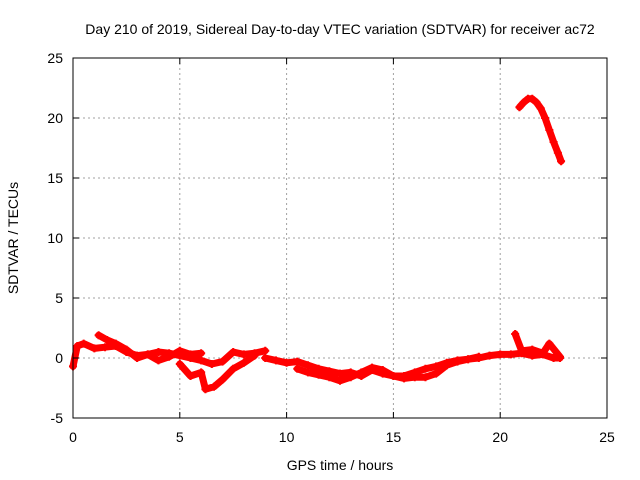  What do you see at coordinates (73, 437) in the screenshot?
I see `x-tick-label: 0` at bounding box center [73, 437].